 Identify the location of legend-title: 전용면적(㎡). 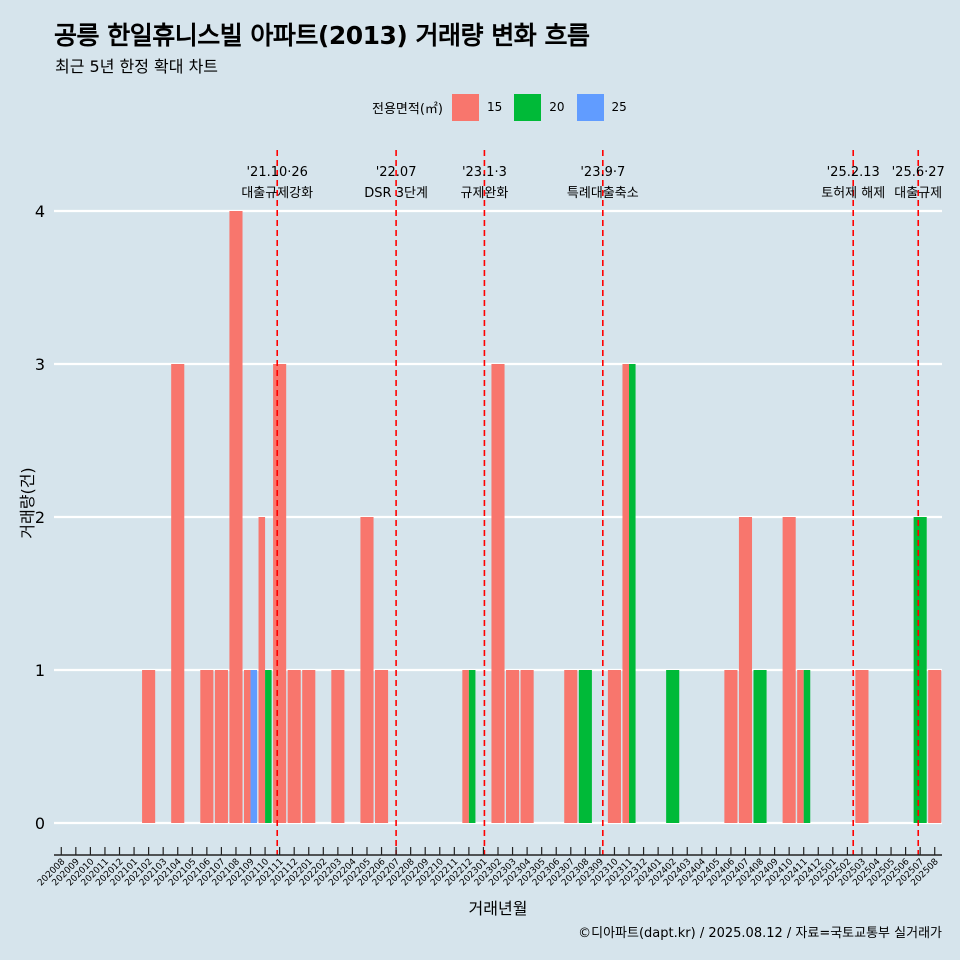
(407, 109).